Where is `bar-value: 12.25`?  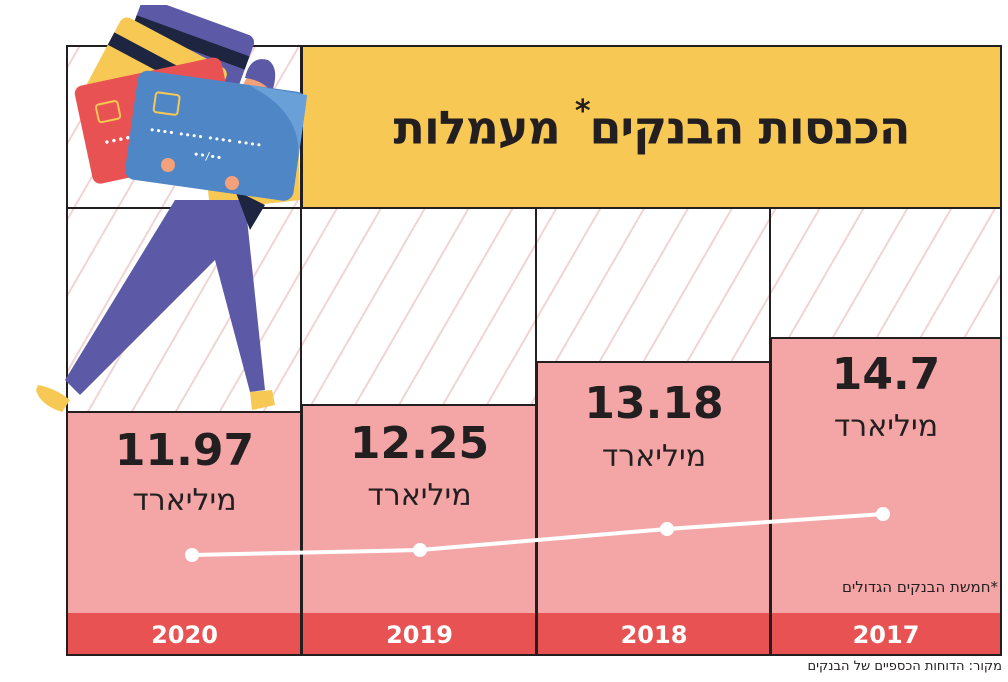
bar-value: 12.25 is located at coordinates (419, 443).